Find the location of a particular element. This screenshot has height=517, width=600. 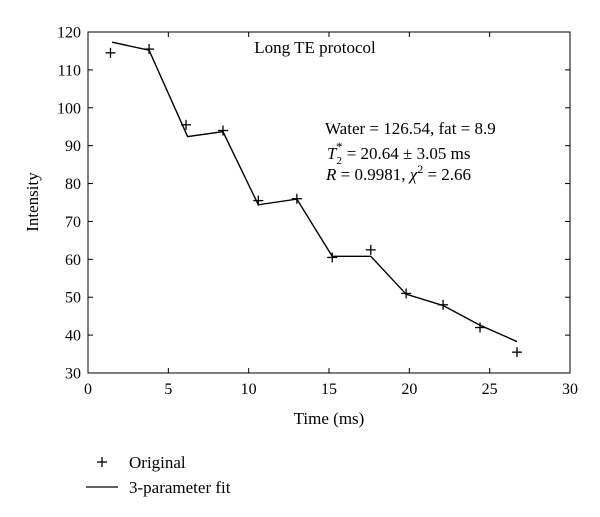

r-symbol: R is located at coordinates (331, 174).